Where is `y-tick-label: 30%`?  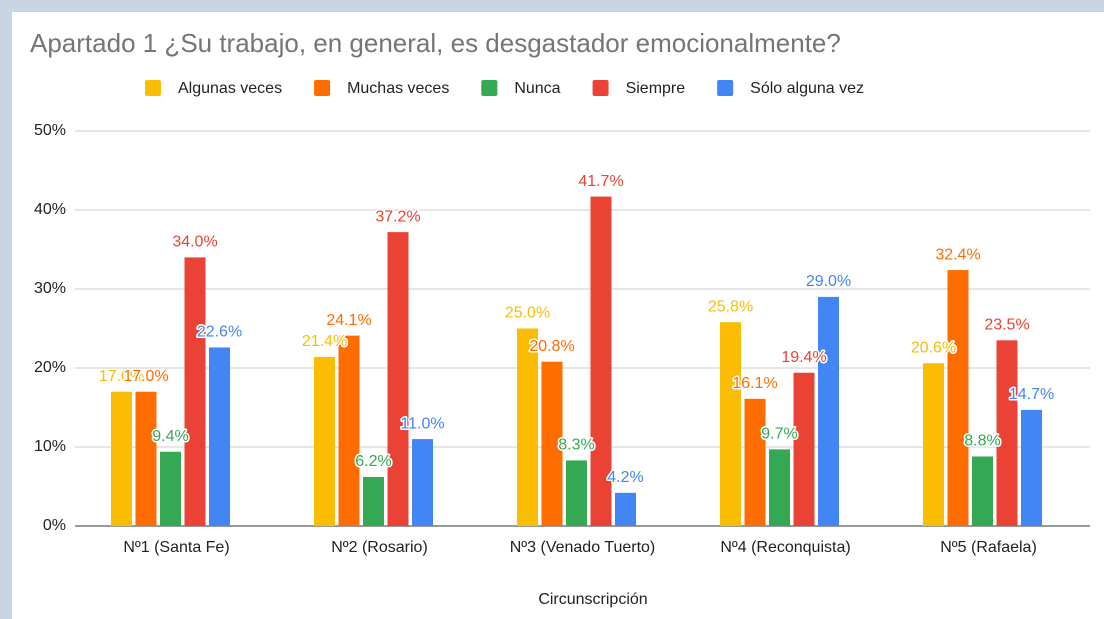 y-tick-label: 30% is located at coordinates (50, 288).